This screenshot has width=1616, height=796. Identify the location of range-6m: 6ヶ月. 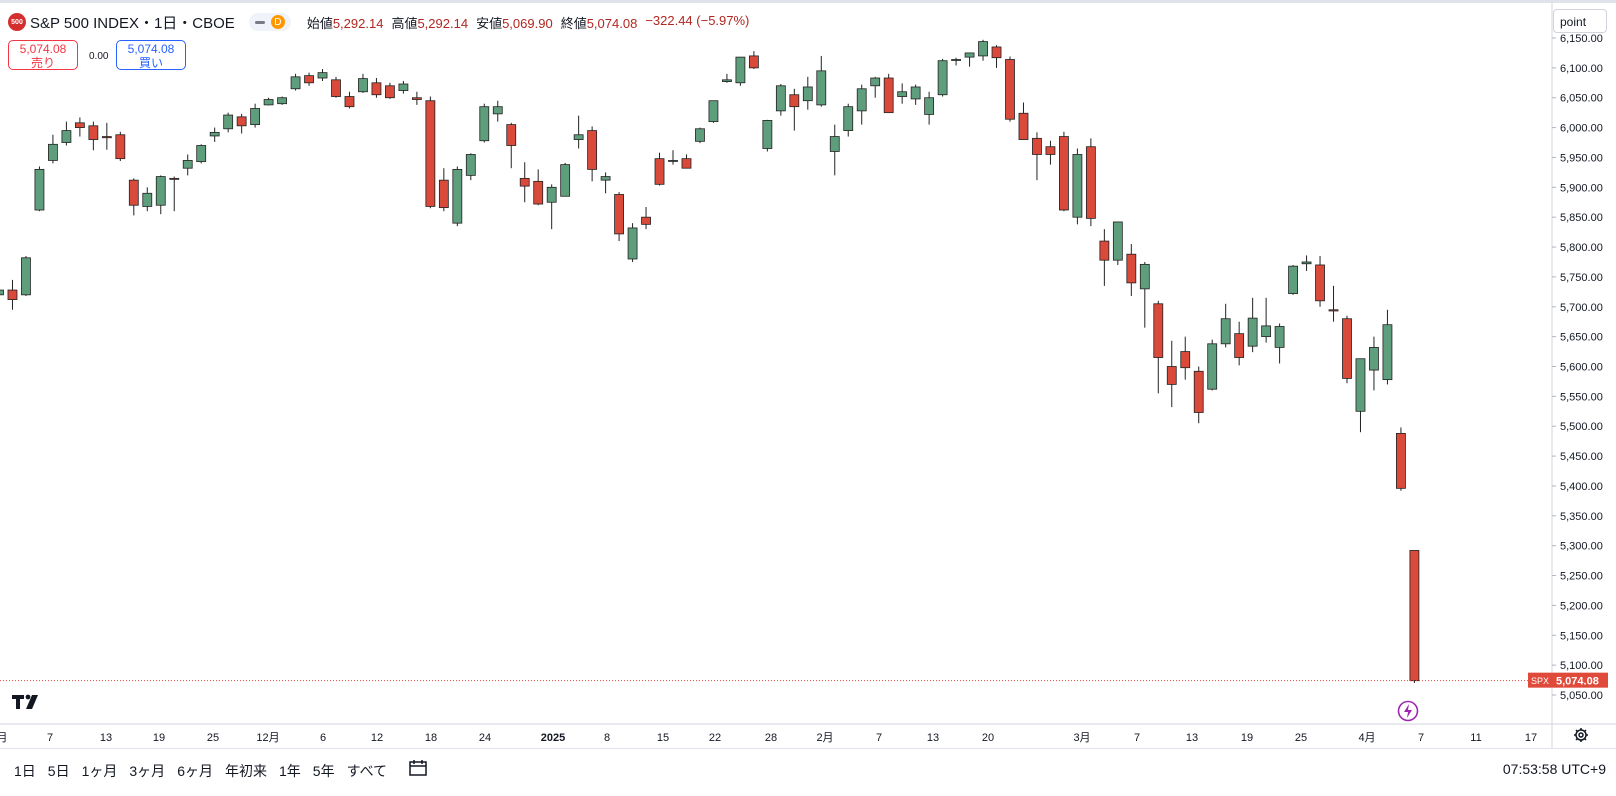
(195, 771).